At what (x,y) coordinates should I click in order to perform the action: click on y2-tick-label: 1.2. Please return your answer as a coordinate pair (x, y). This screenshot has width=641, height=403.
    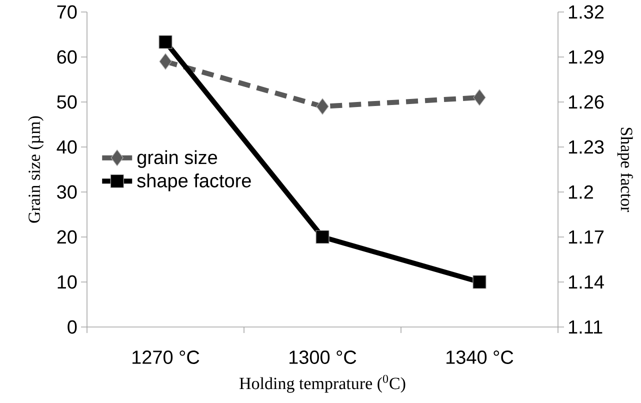
    Looking at the image, I should click on (580, 192).